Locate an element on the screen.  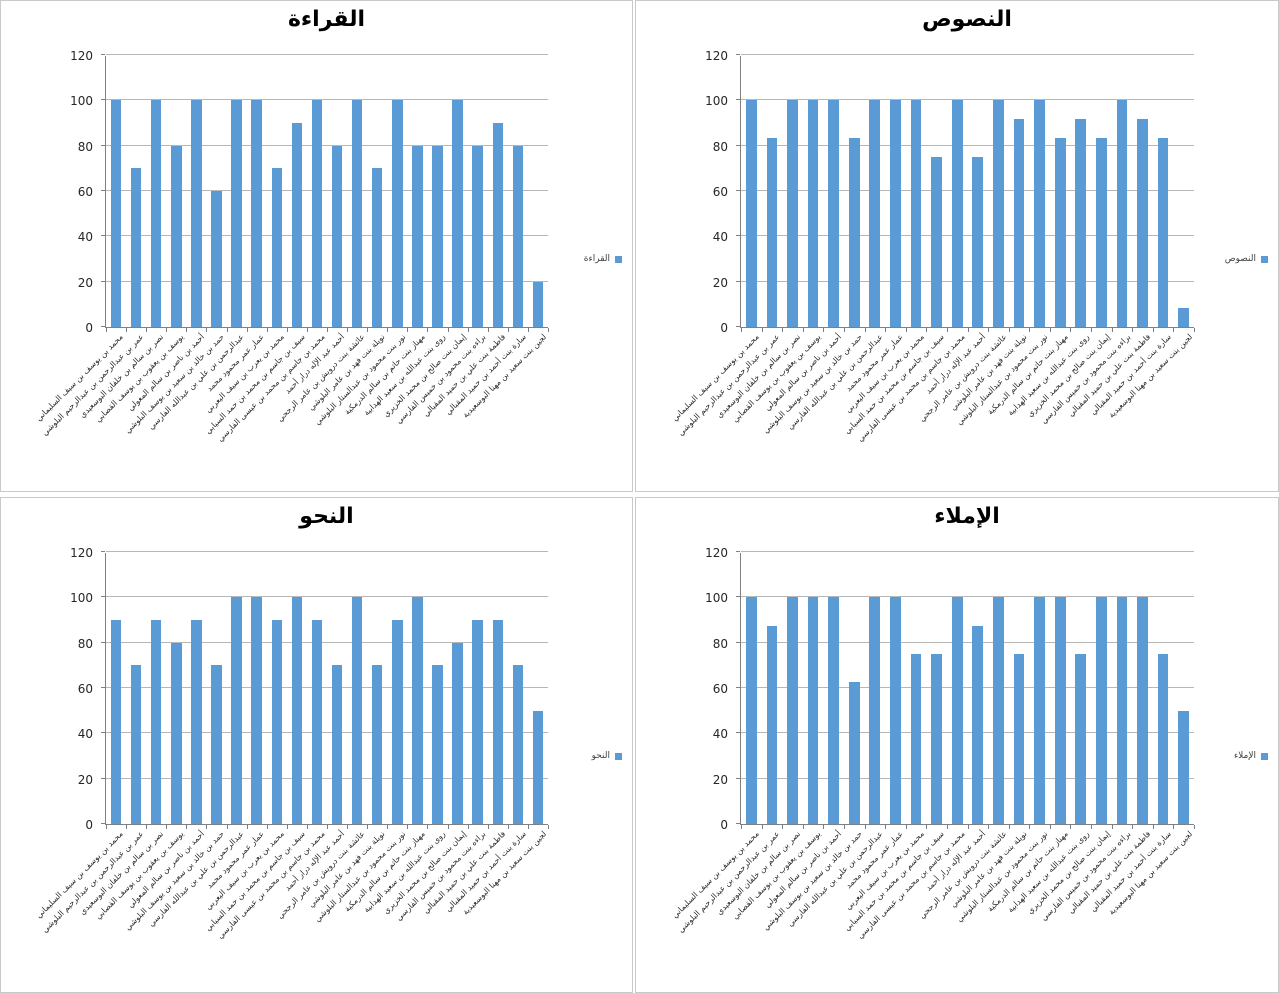
legend-label: النحو is located at coordinates (600, 756).